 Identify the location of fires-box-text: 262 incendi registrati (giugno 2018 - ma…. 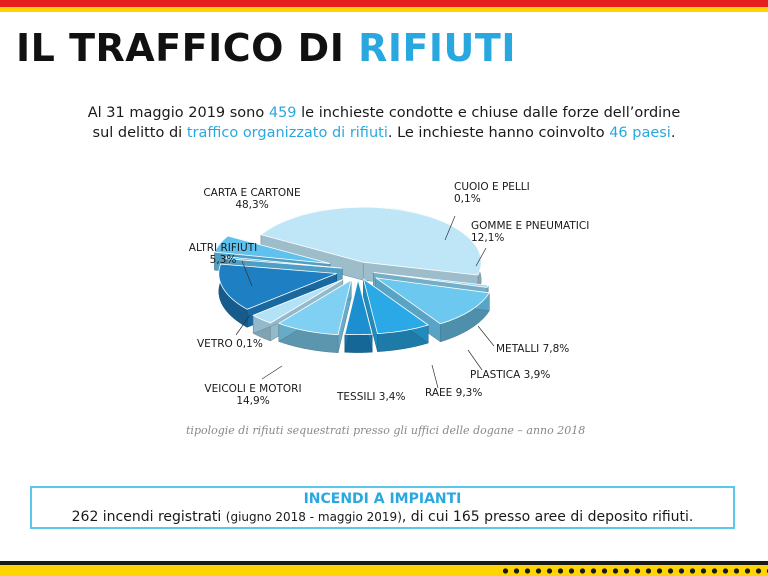
(382, 517).